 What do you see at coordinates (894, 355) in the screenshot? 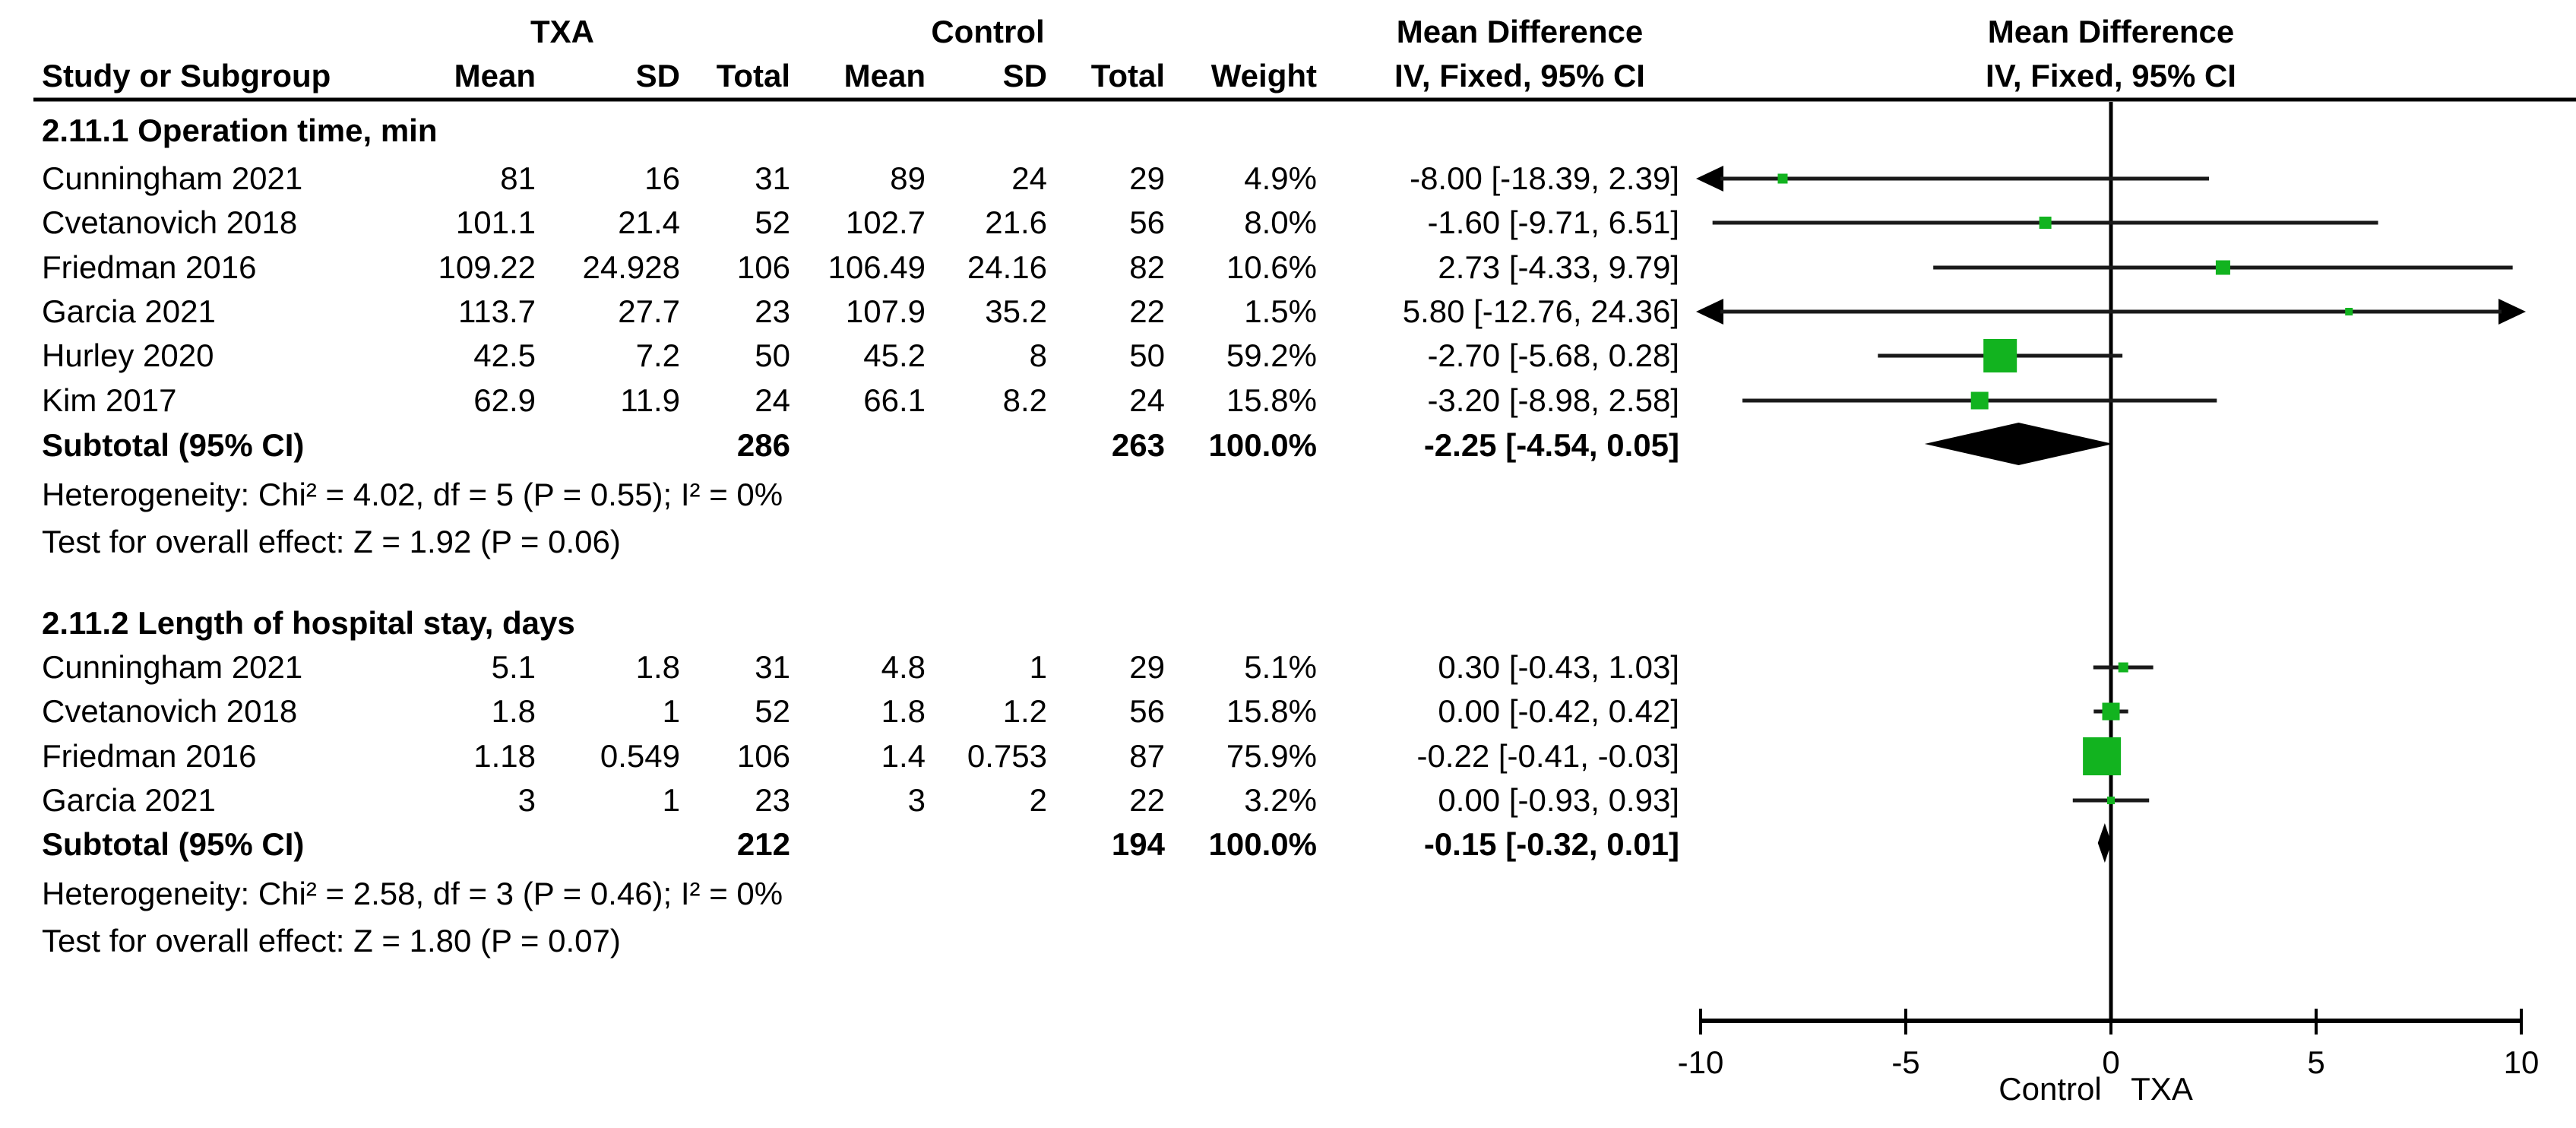
I see `study-c-mean: 45.2` at bounding box center [894, 355].